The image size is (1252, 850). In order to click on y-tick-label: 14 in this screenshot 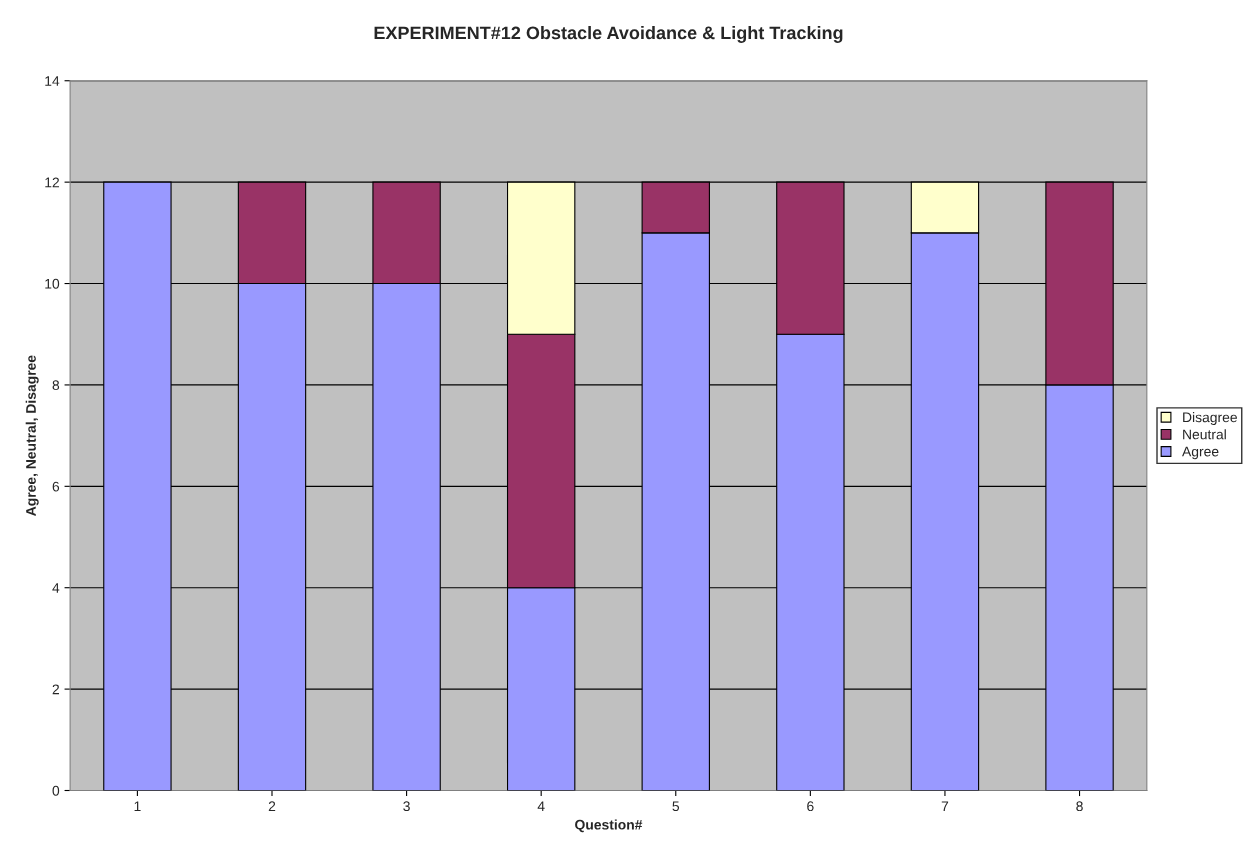, I will do `click(52, 81)`.